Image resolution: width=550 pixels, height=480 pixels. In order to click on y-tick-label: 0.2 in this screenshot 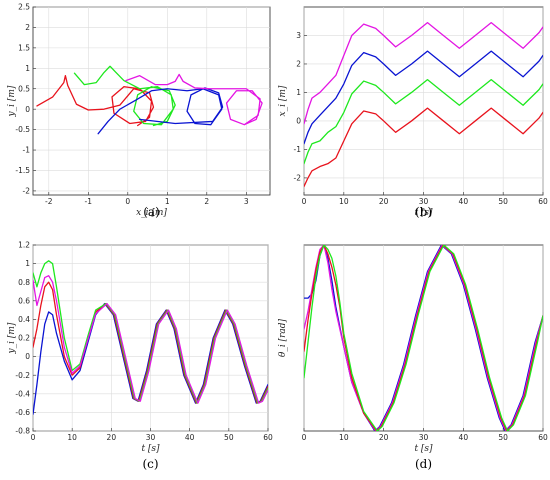, I will do `click(24, 338)`.